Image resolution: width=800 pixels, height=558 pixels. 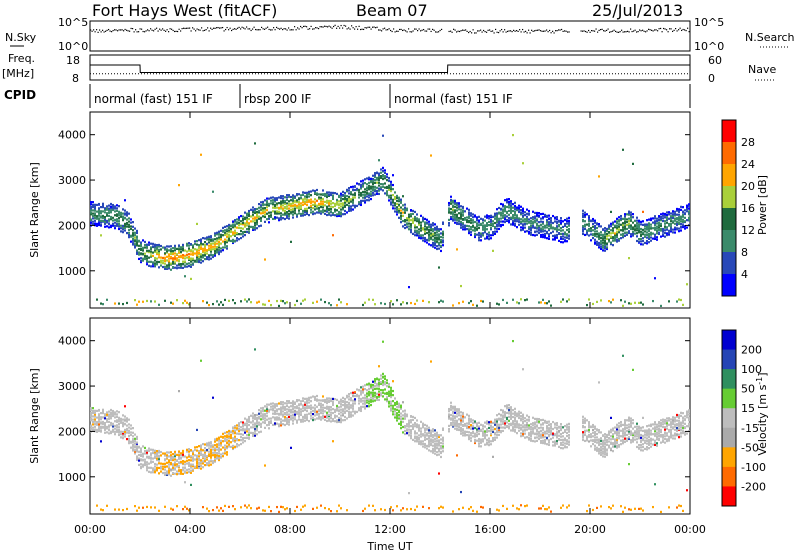 What do you see at coordinates (34, 210) in the screenshot?
I see `power-ylabel: Slant Range [km]` at bounding box center [34, 210].